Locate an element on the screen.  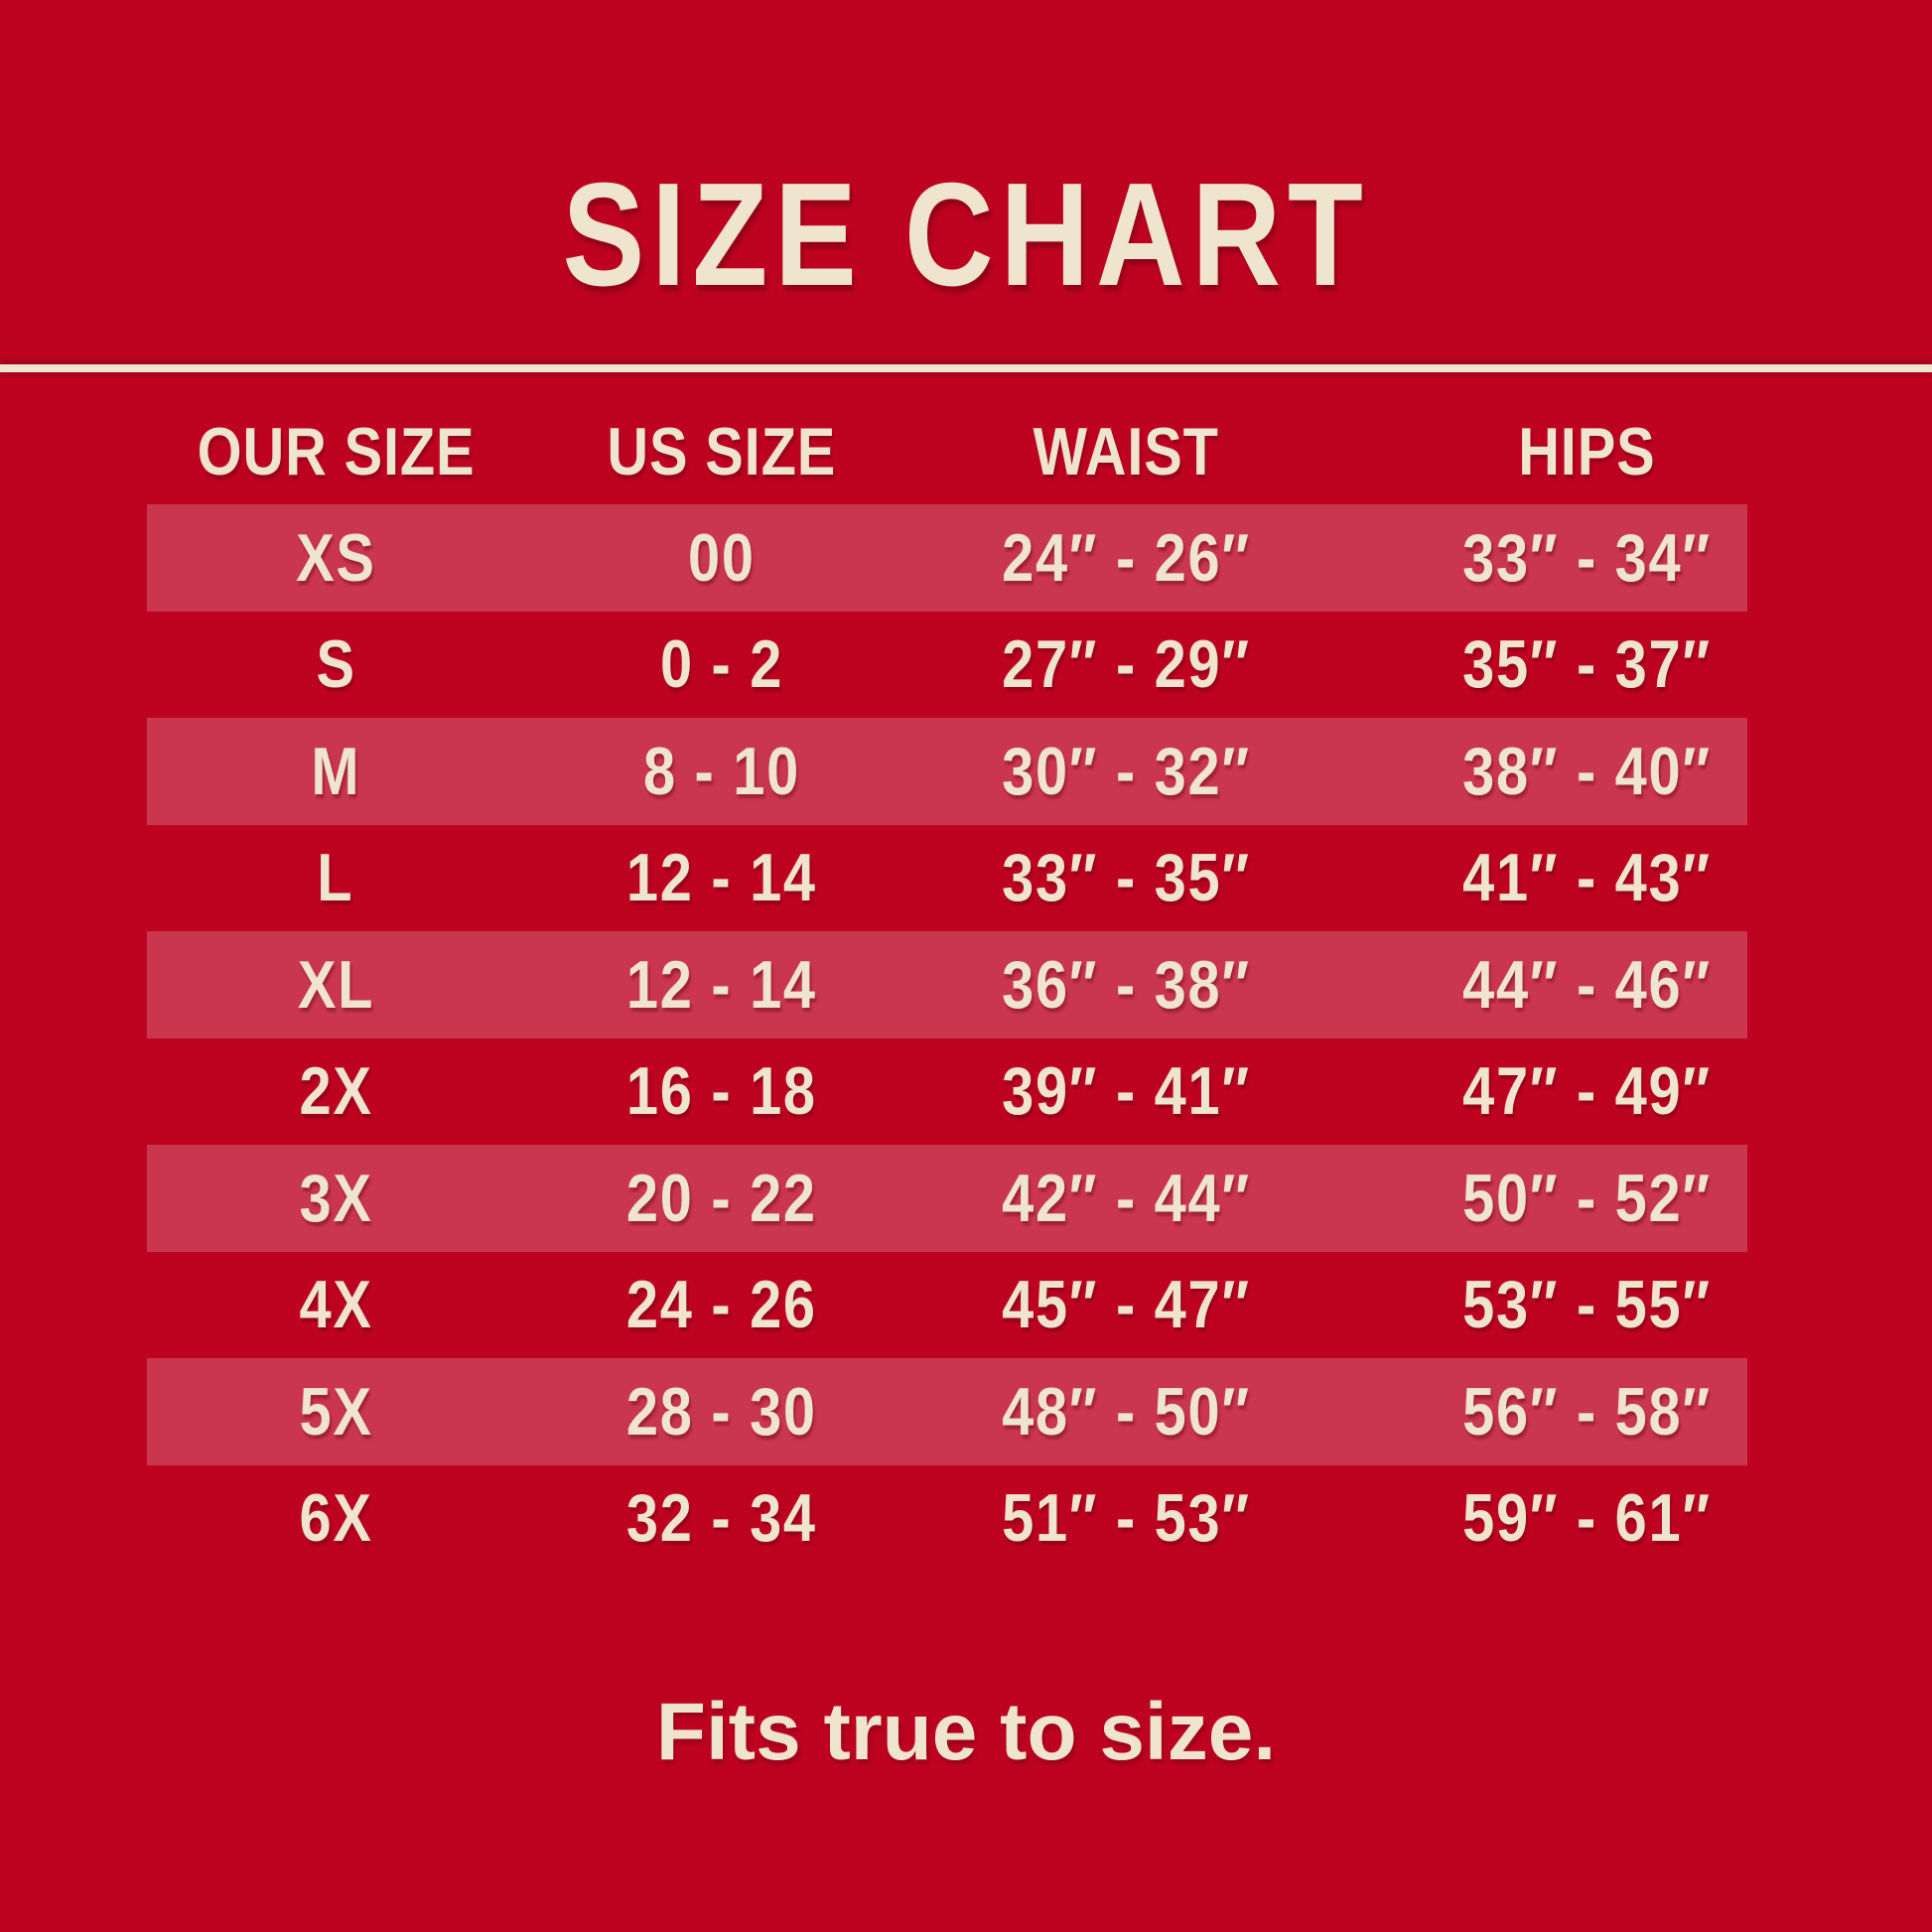
page-title: SIZE CHART is located at coordinates (966, 235).